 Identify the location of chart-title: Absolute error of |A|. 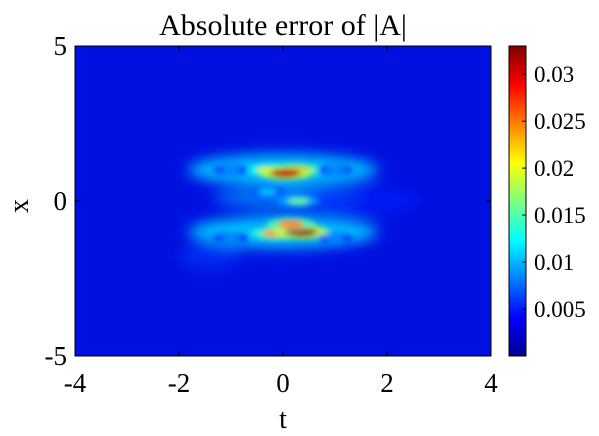
(283, 25).